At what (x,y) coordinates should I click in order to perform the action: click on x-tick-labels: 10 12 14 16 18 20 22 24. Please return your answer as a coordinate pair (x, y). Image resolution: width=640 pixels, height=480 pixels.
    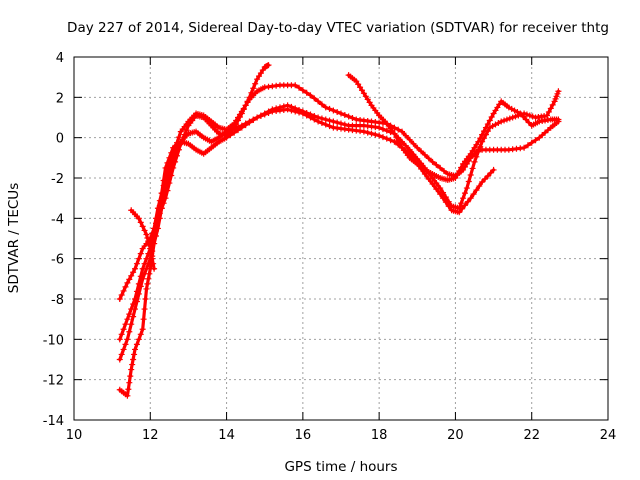
    Looking at the image, I should click on (341, 435).